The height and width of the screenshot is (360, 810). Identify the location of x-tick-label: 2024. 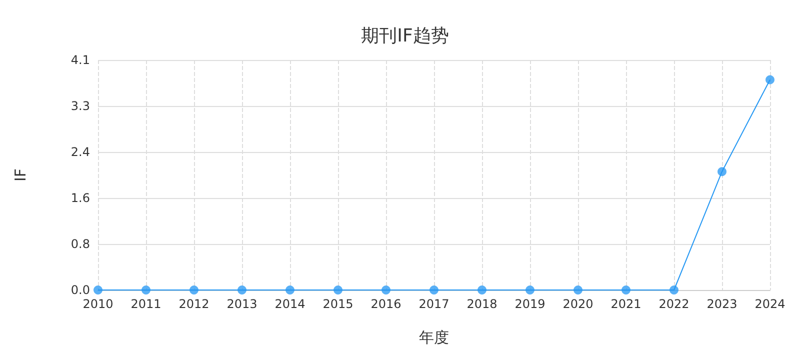
(770, 304).